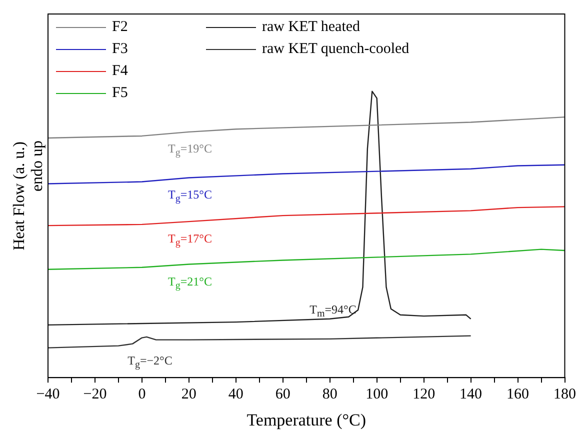 The width and height of the screenshot is (579, 439). Describe the element at coordinates (311, 27) in the screenshot. I see `legend-label: raw KET heated` at that location.